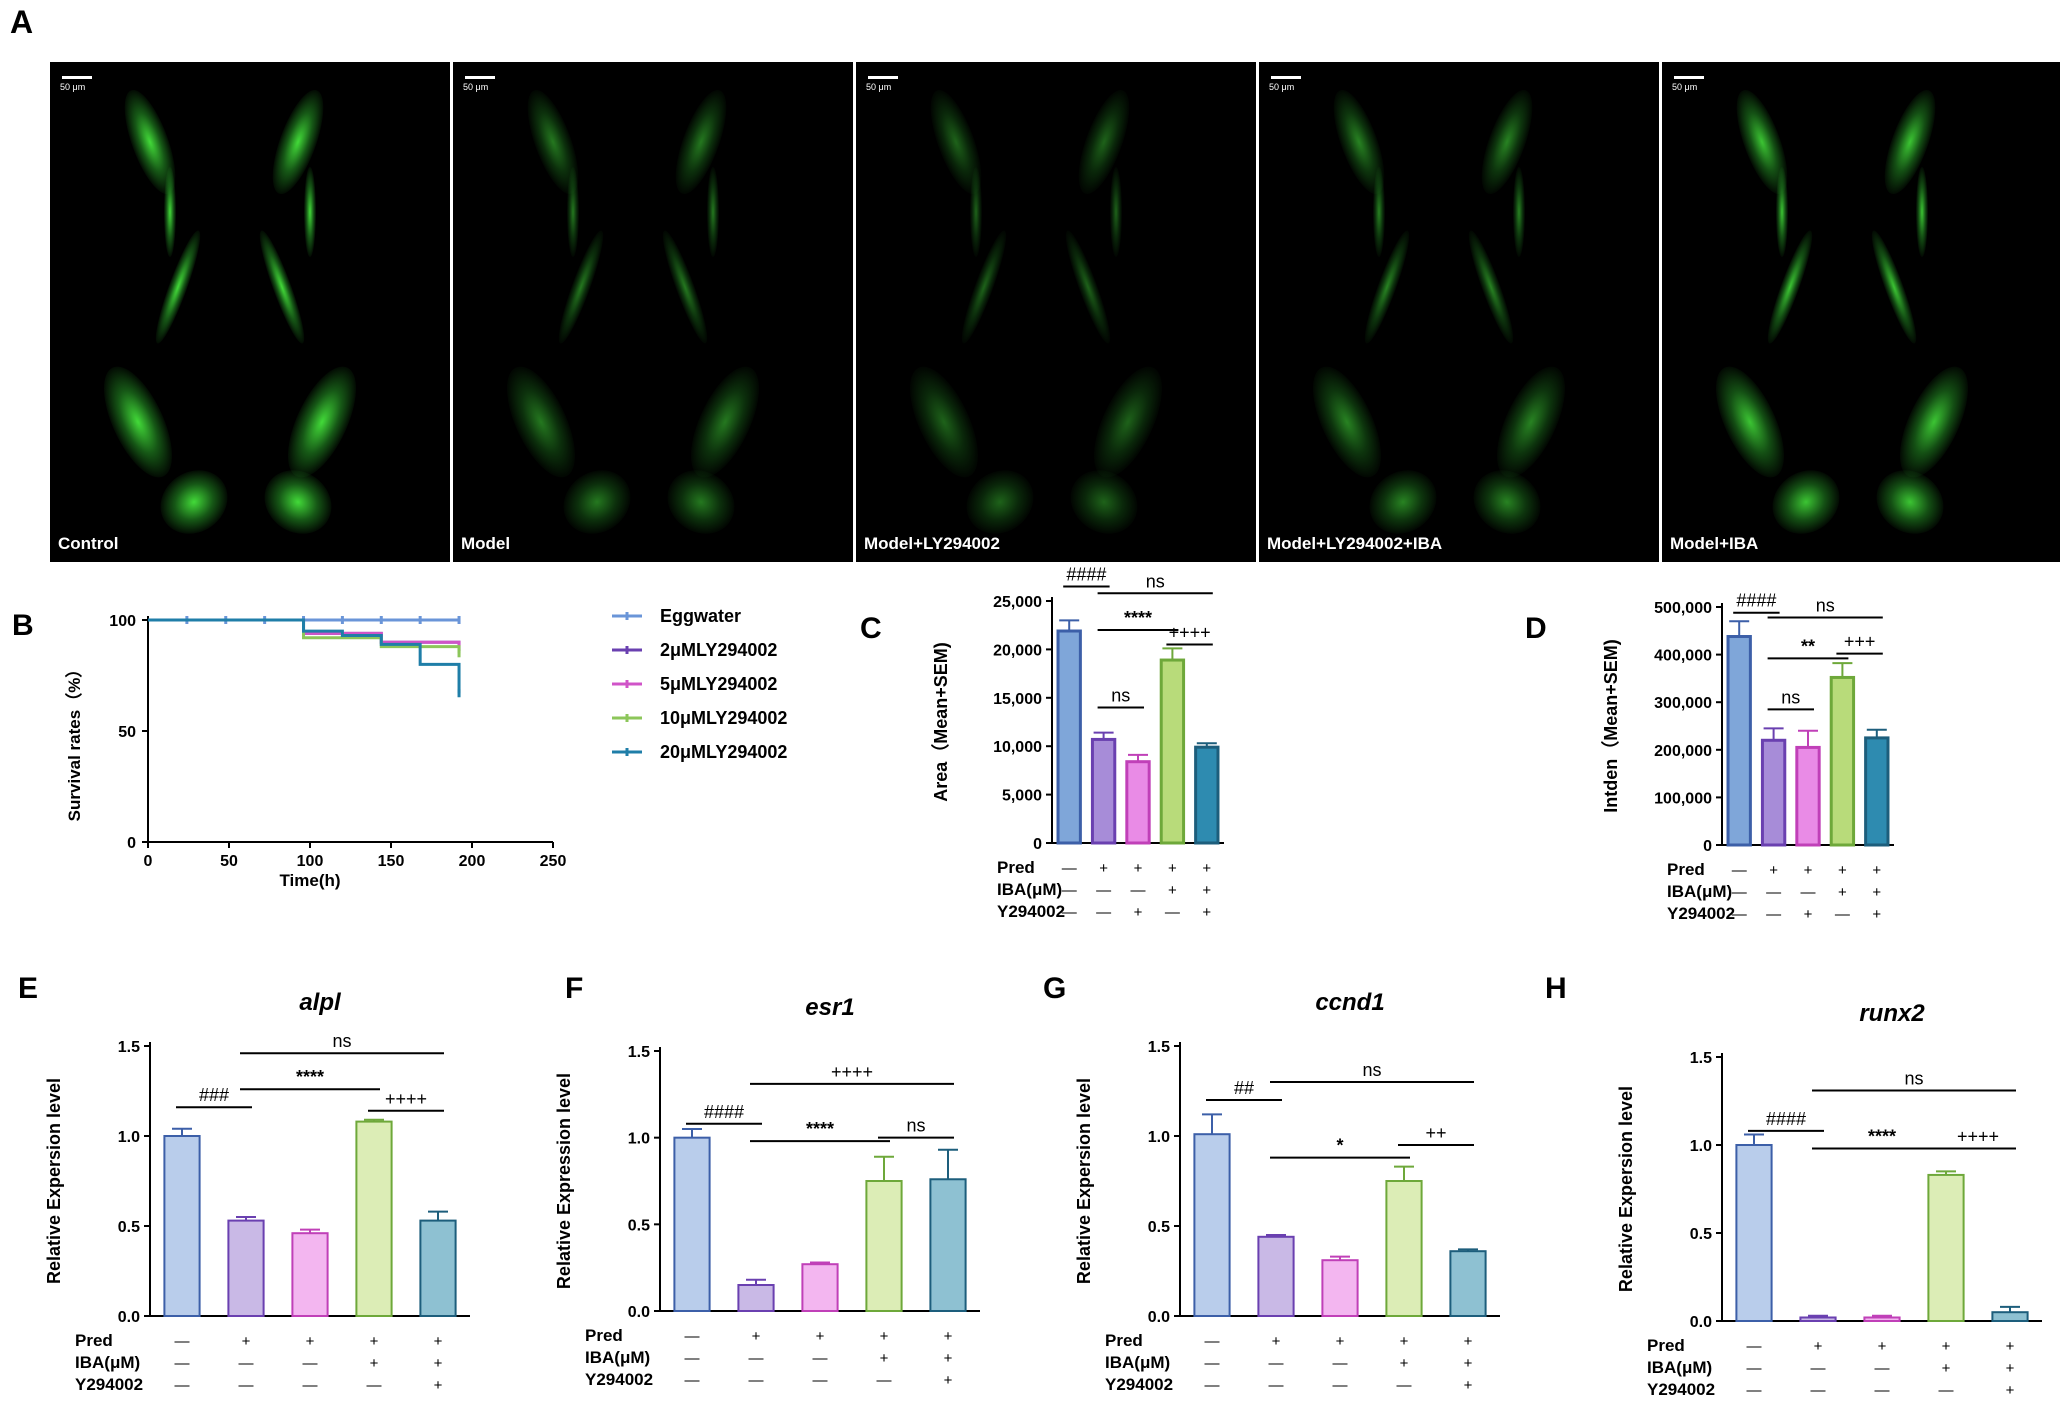 The height and width of the screenshot is (1416, 2060). Describe the element at coordinates (1683, 751) in the screenshot. I see `y-tick-label: 200,000` at that location.